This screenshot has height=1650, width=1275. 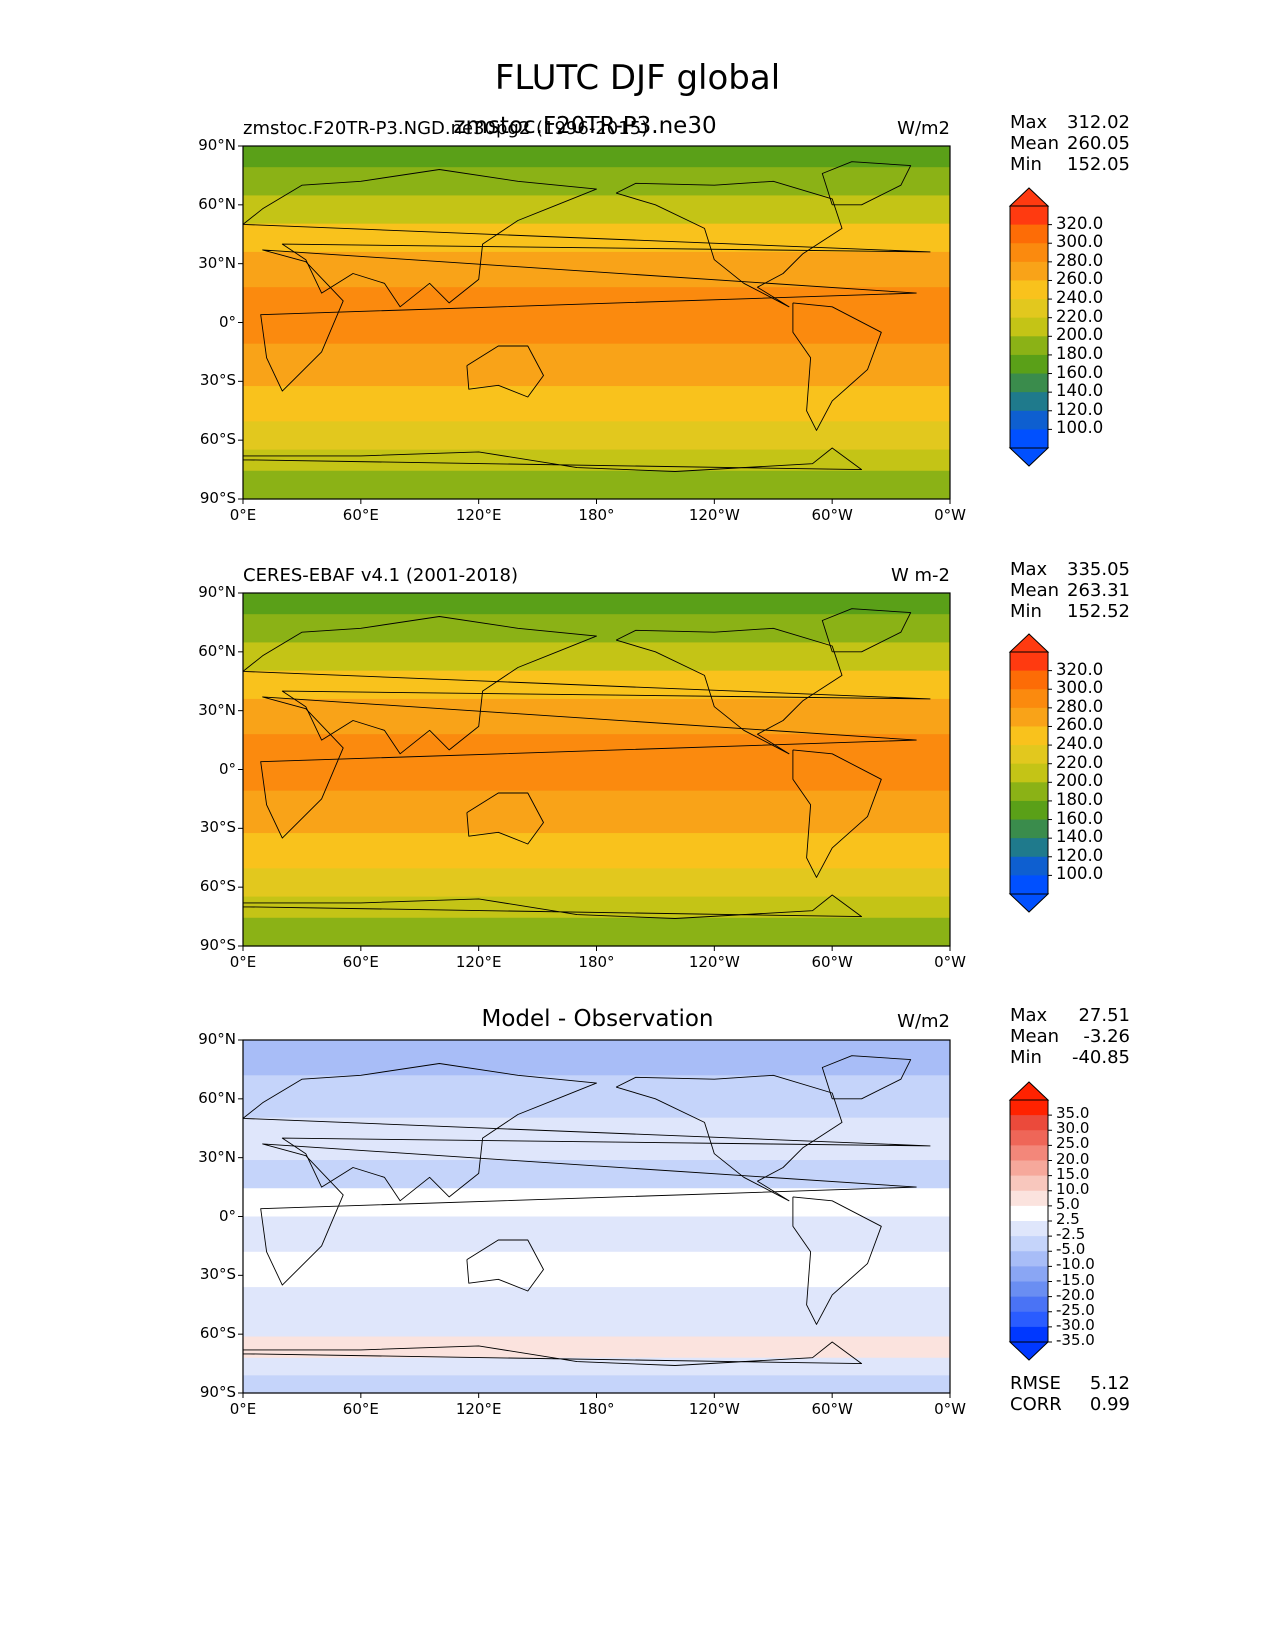 I want to click on figure-title: FLUTC DJF global, so click(x=637, y=78).